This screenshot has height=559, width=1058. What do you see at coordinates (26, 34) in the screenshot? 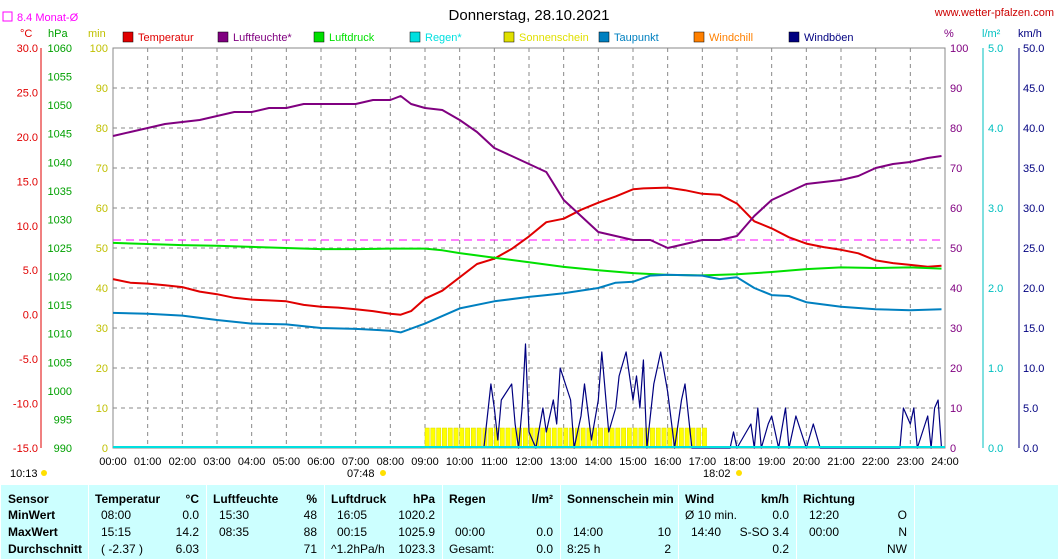
I see `unit-celsius: °C` at bounding box center [26, 34].